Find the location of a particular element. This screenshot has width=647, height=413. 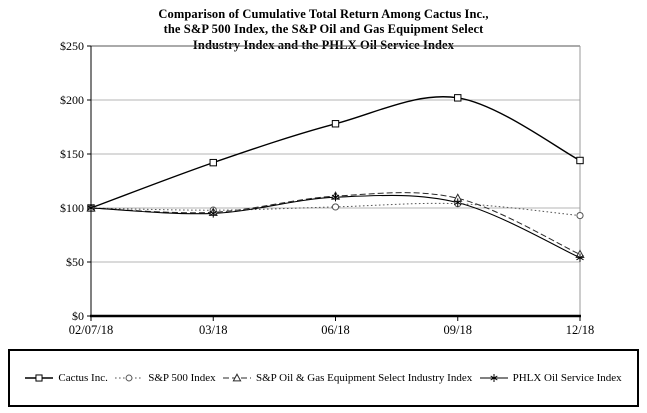

legend-marker-circle-icon is located at coordinates (129, 378).